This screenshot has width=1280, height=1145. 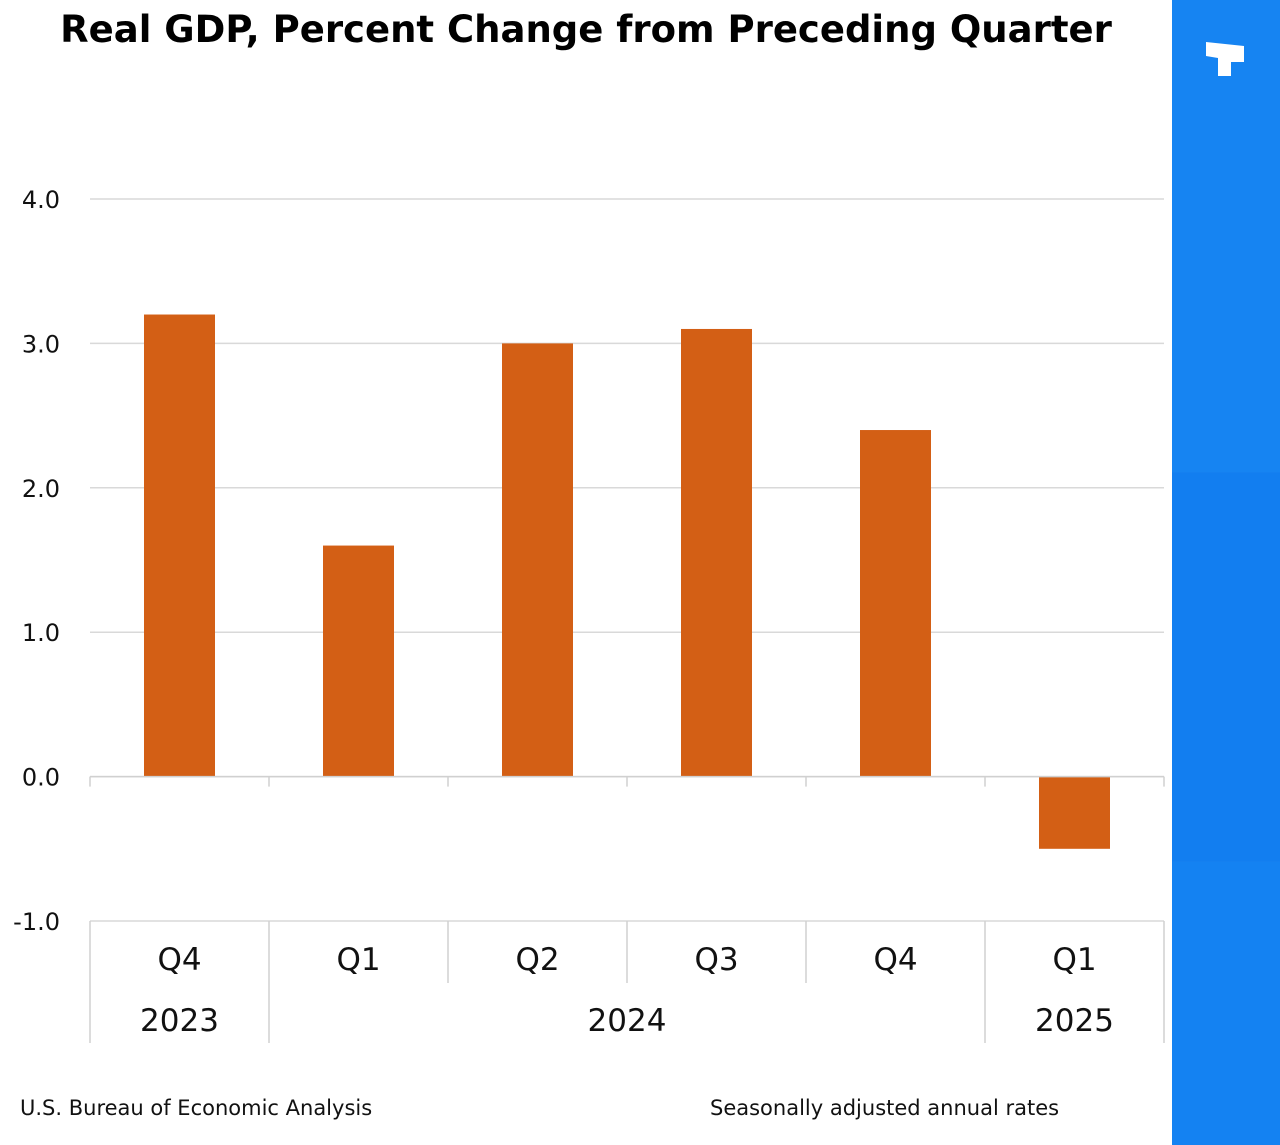 I want to click on source-note: U.S. Bureau of Economic Analysis, so click(x=196, y=1108).